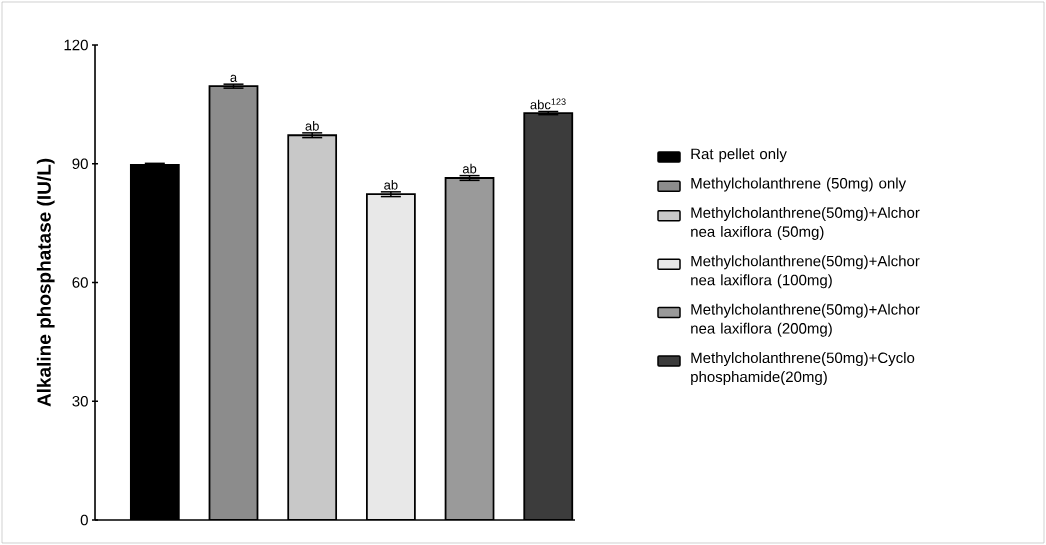  I want to click on annotation: abc$^{123}$, so click(548, 104).